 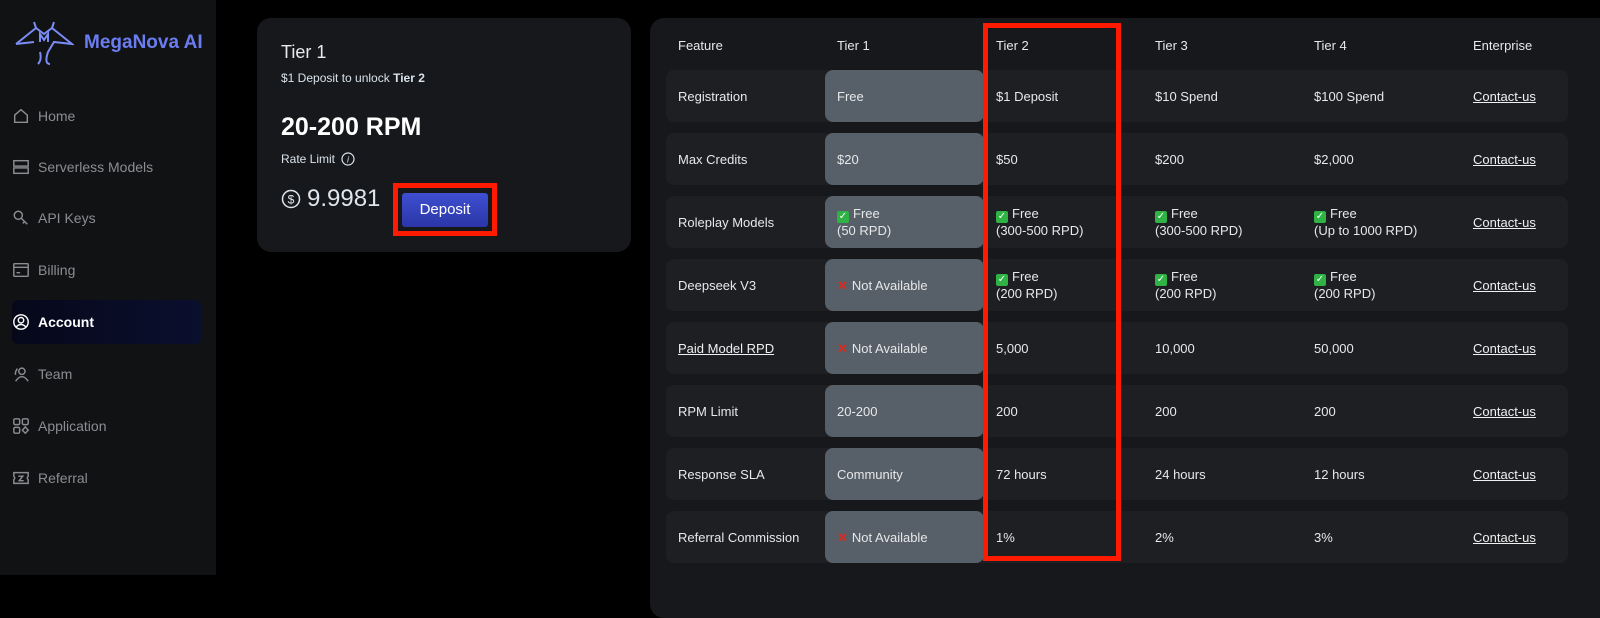 What do you see at coordinates (66, 322) in the screenshot?
I see `sidebar-item-label: Account` at bounding box center [66, 322].